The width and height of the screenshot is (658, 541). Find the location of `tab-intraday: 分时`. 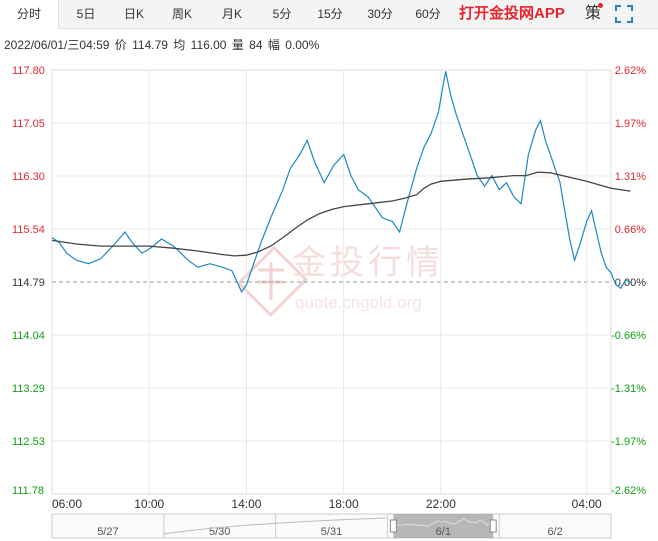

tab-intraday: 分时 is located at coordinates (29, 14).